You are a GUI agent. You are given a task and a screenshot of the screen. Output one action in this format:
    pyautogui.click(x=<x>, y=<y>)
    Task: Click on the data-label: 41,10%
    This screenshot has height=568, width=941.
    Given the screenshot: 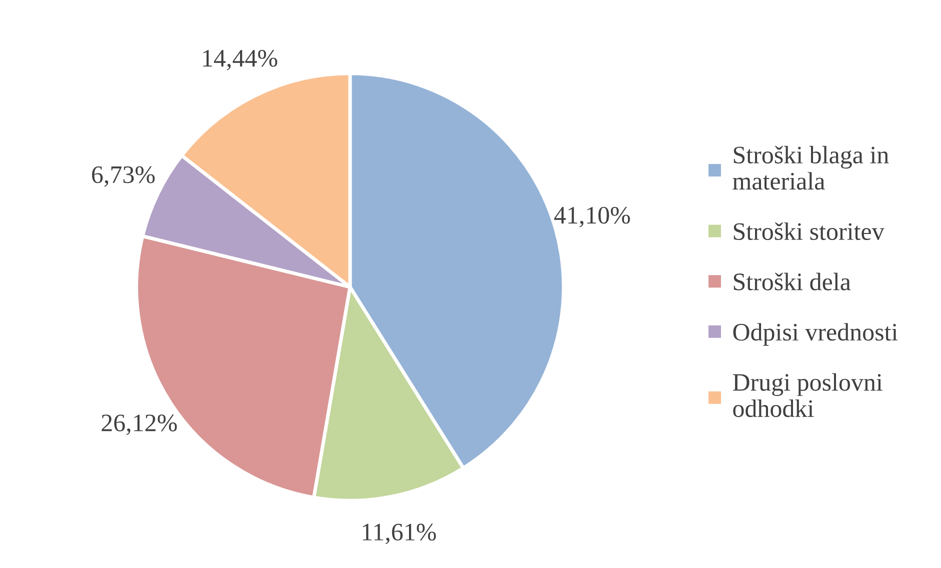 What is the action you would take?
    pyautogui.click(x=592, y=217)
    